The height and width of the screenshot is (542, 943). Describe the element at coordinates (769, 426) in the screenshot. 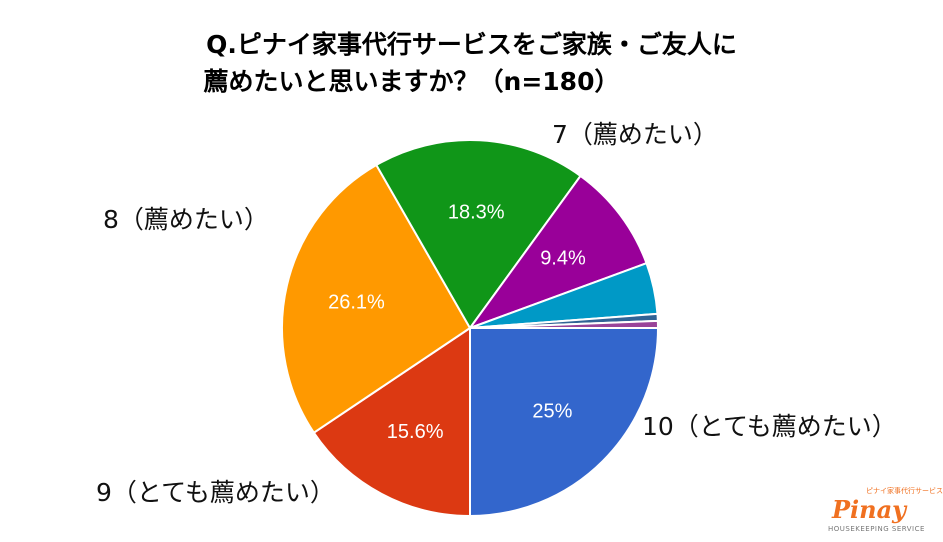

I see `legend-label-10: 10（とても薦めたい）` at that location.